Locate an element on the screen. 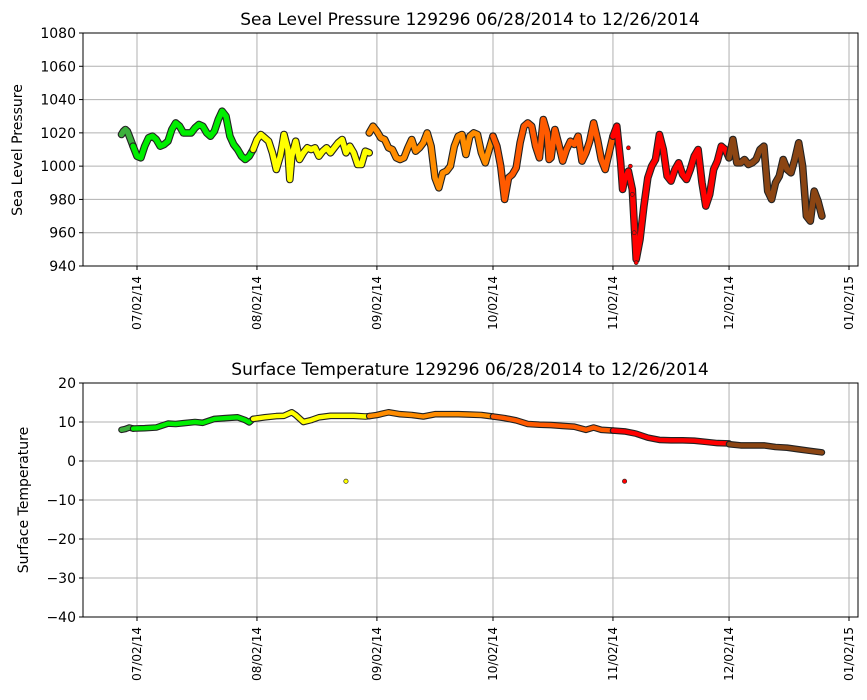 The width and height of the screenshot is (867, 700). y-tick-label: 960 is located at coordinates (62, 234).